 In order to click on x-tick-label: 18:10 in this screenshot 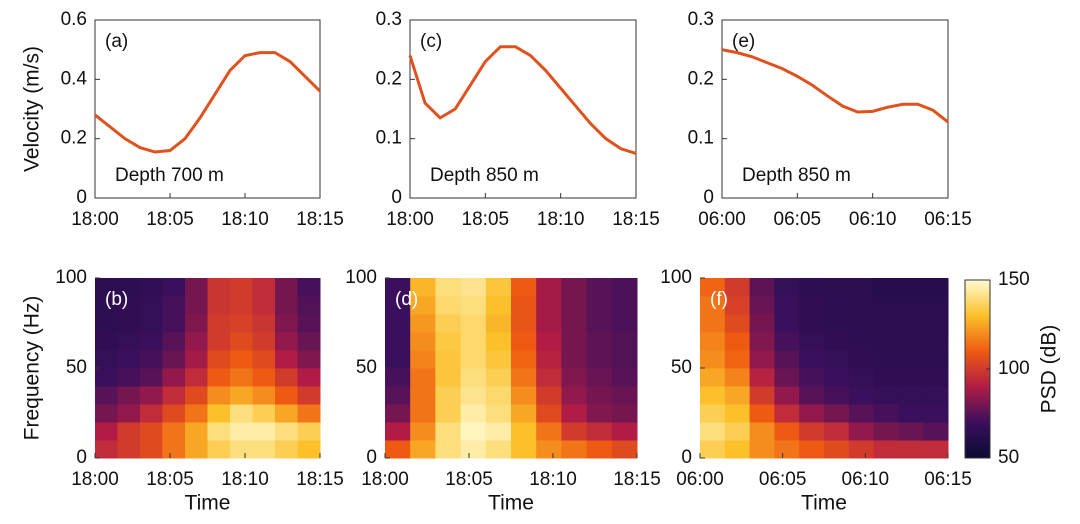, I will do `click(245, 479)`.